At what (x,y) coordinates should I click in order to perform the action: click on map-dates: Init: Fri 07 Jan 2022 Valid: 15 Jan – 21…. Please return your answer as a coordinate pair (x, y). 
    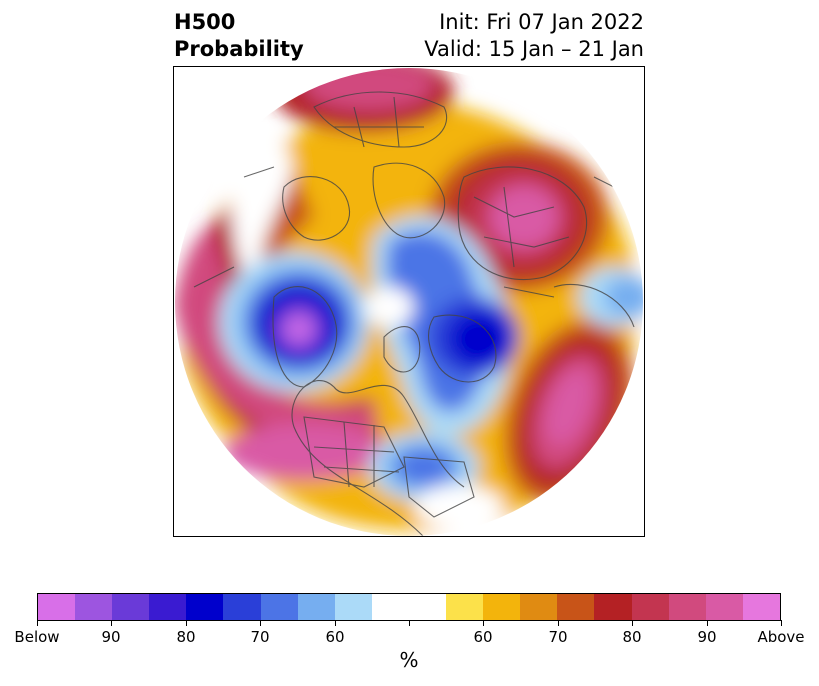
    Looking at the image, I should click on (534, 36).